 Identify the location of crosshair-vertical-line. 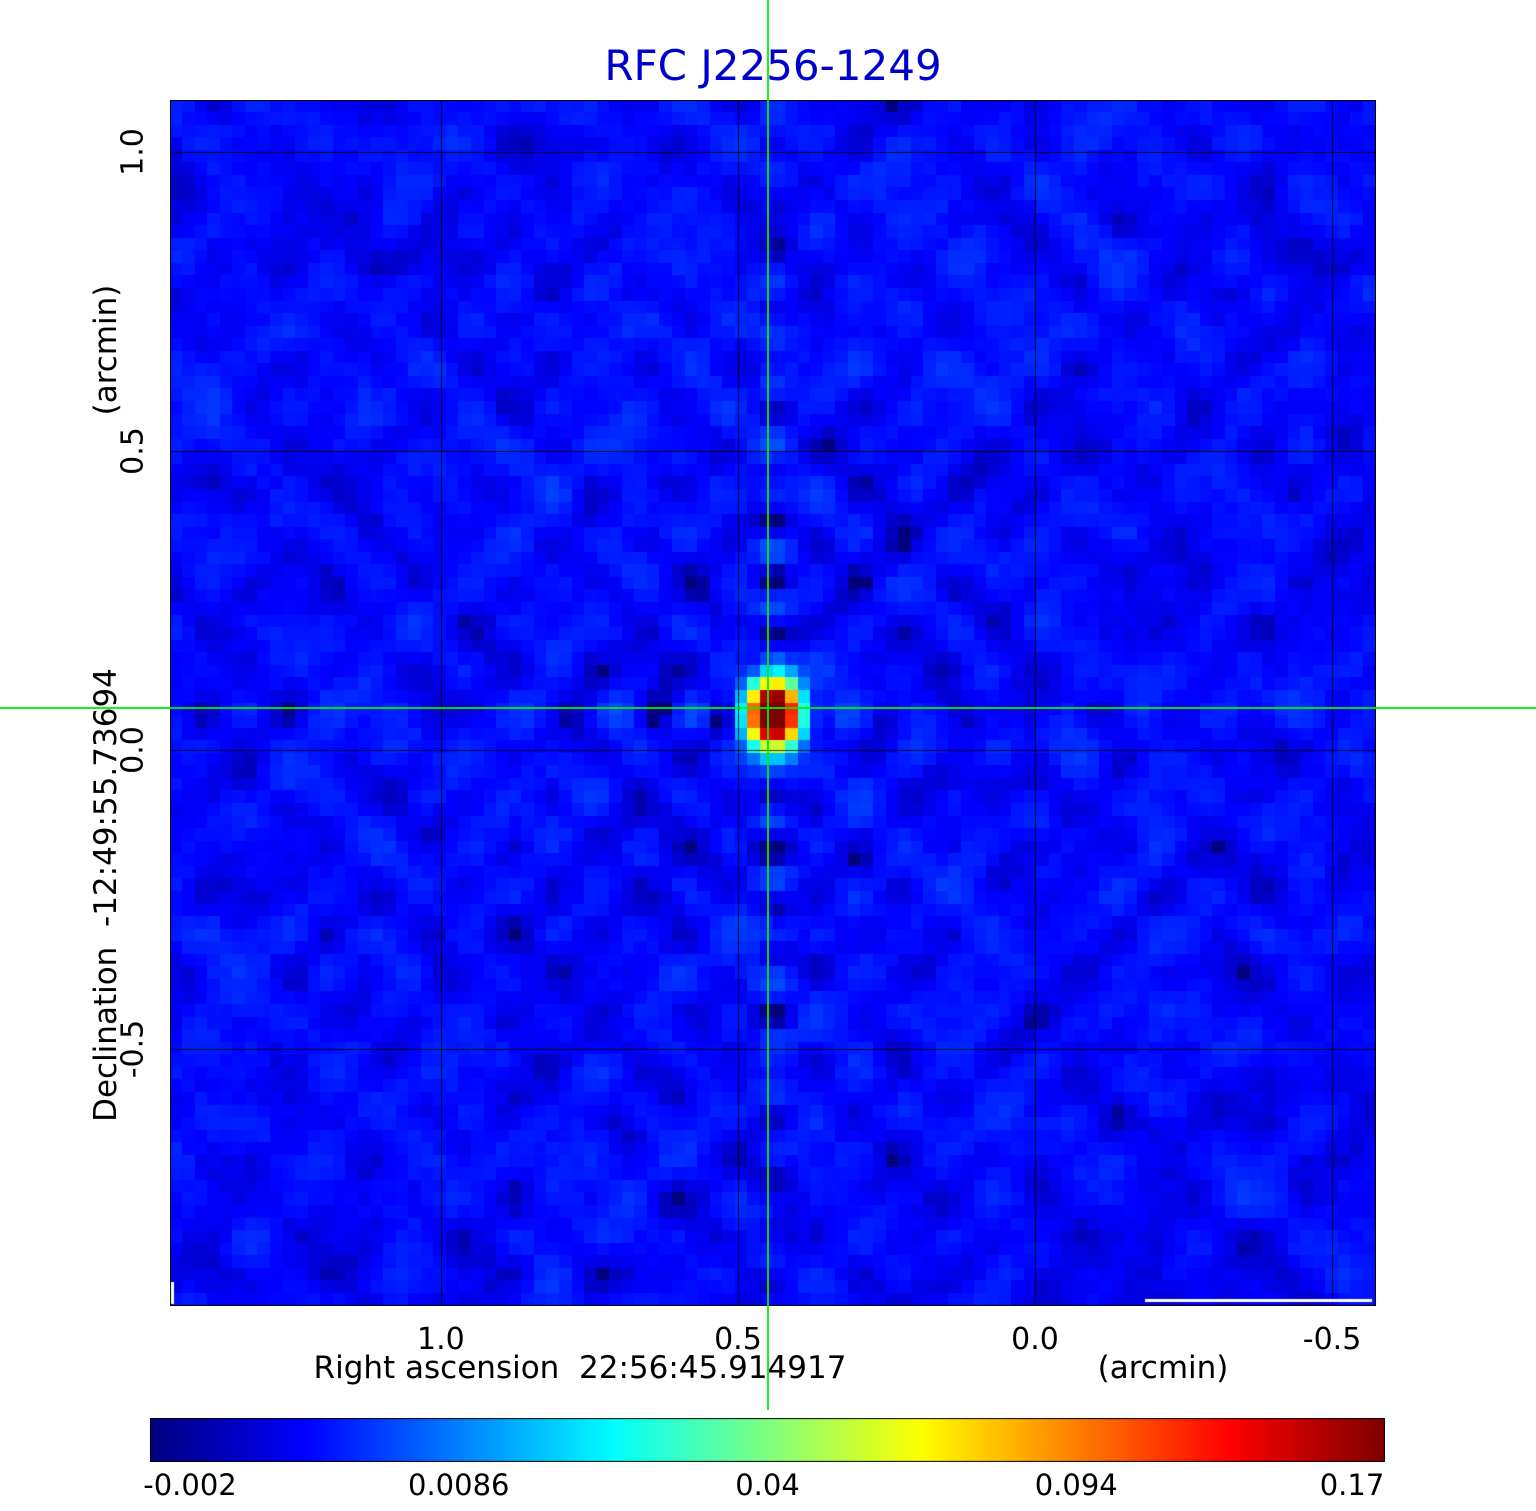
(767, 705).